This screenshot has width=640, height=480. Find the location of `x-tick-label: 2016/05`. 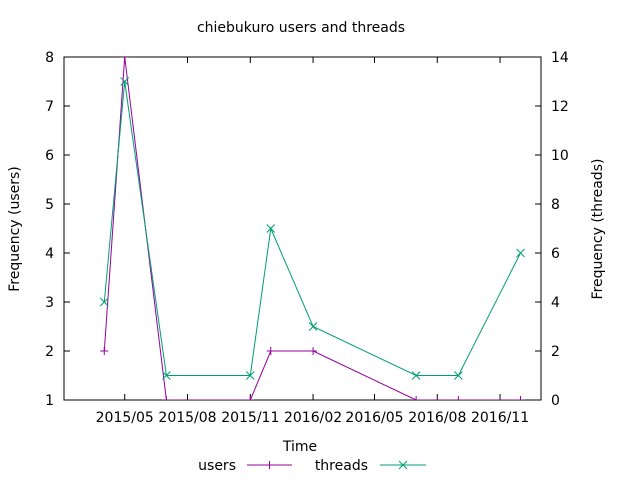

x-tick-label: 2016/05 is located at coordinates (374, 418).